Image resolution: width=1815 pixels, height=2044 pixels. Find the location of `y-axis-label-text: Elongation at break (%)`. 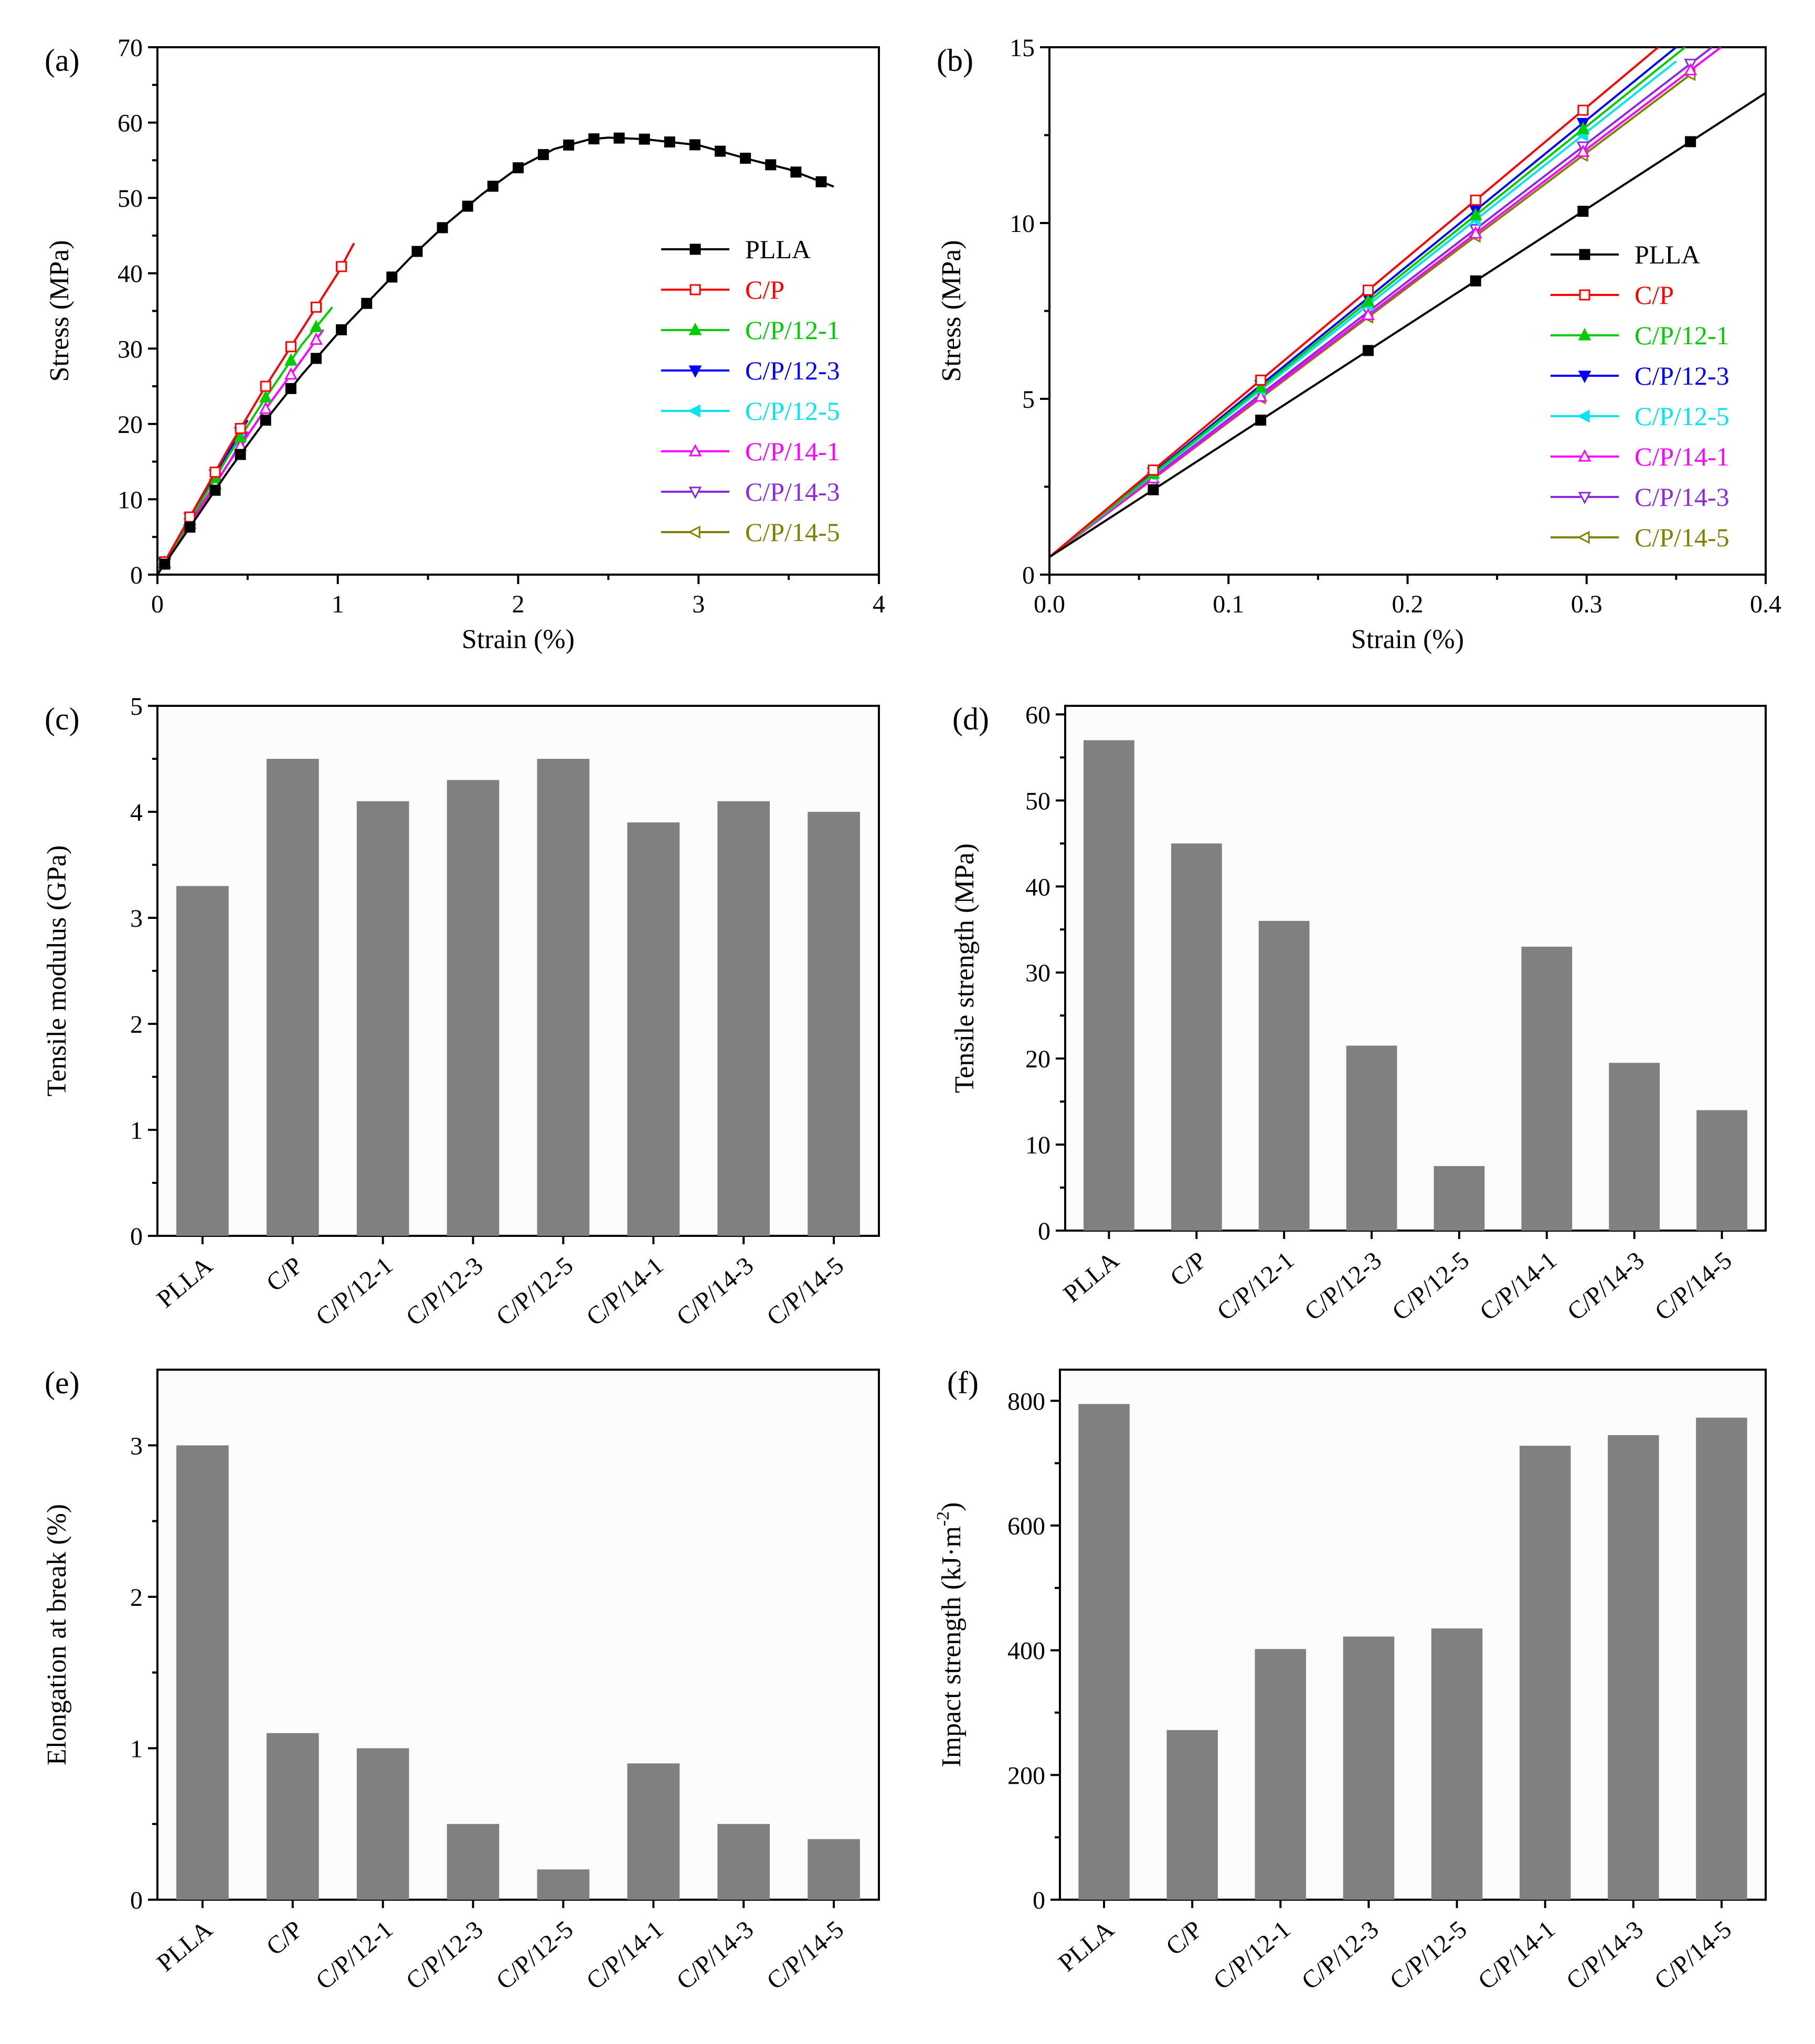

y-axis-label-text: Elongation at break (%) is located at coordinates (57, 1634).